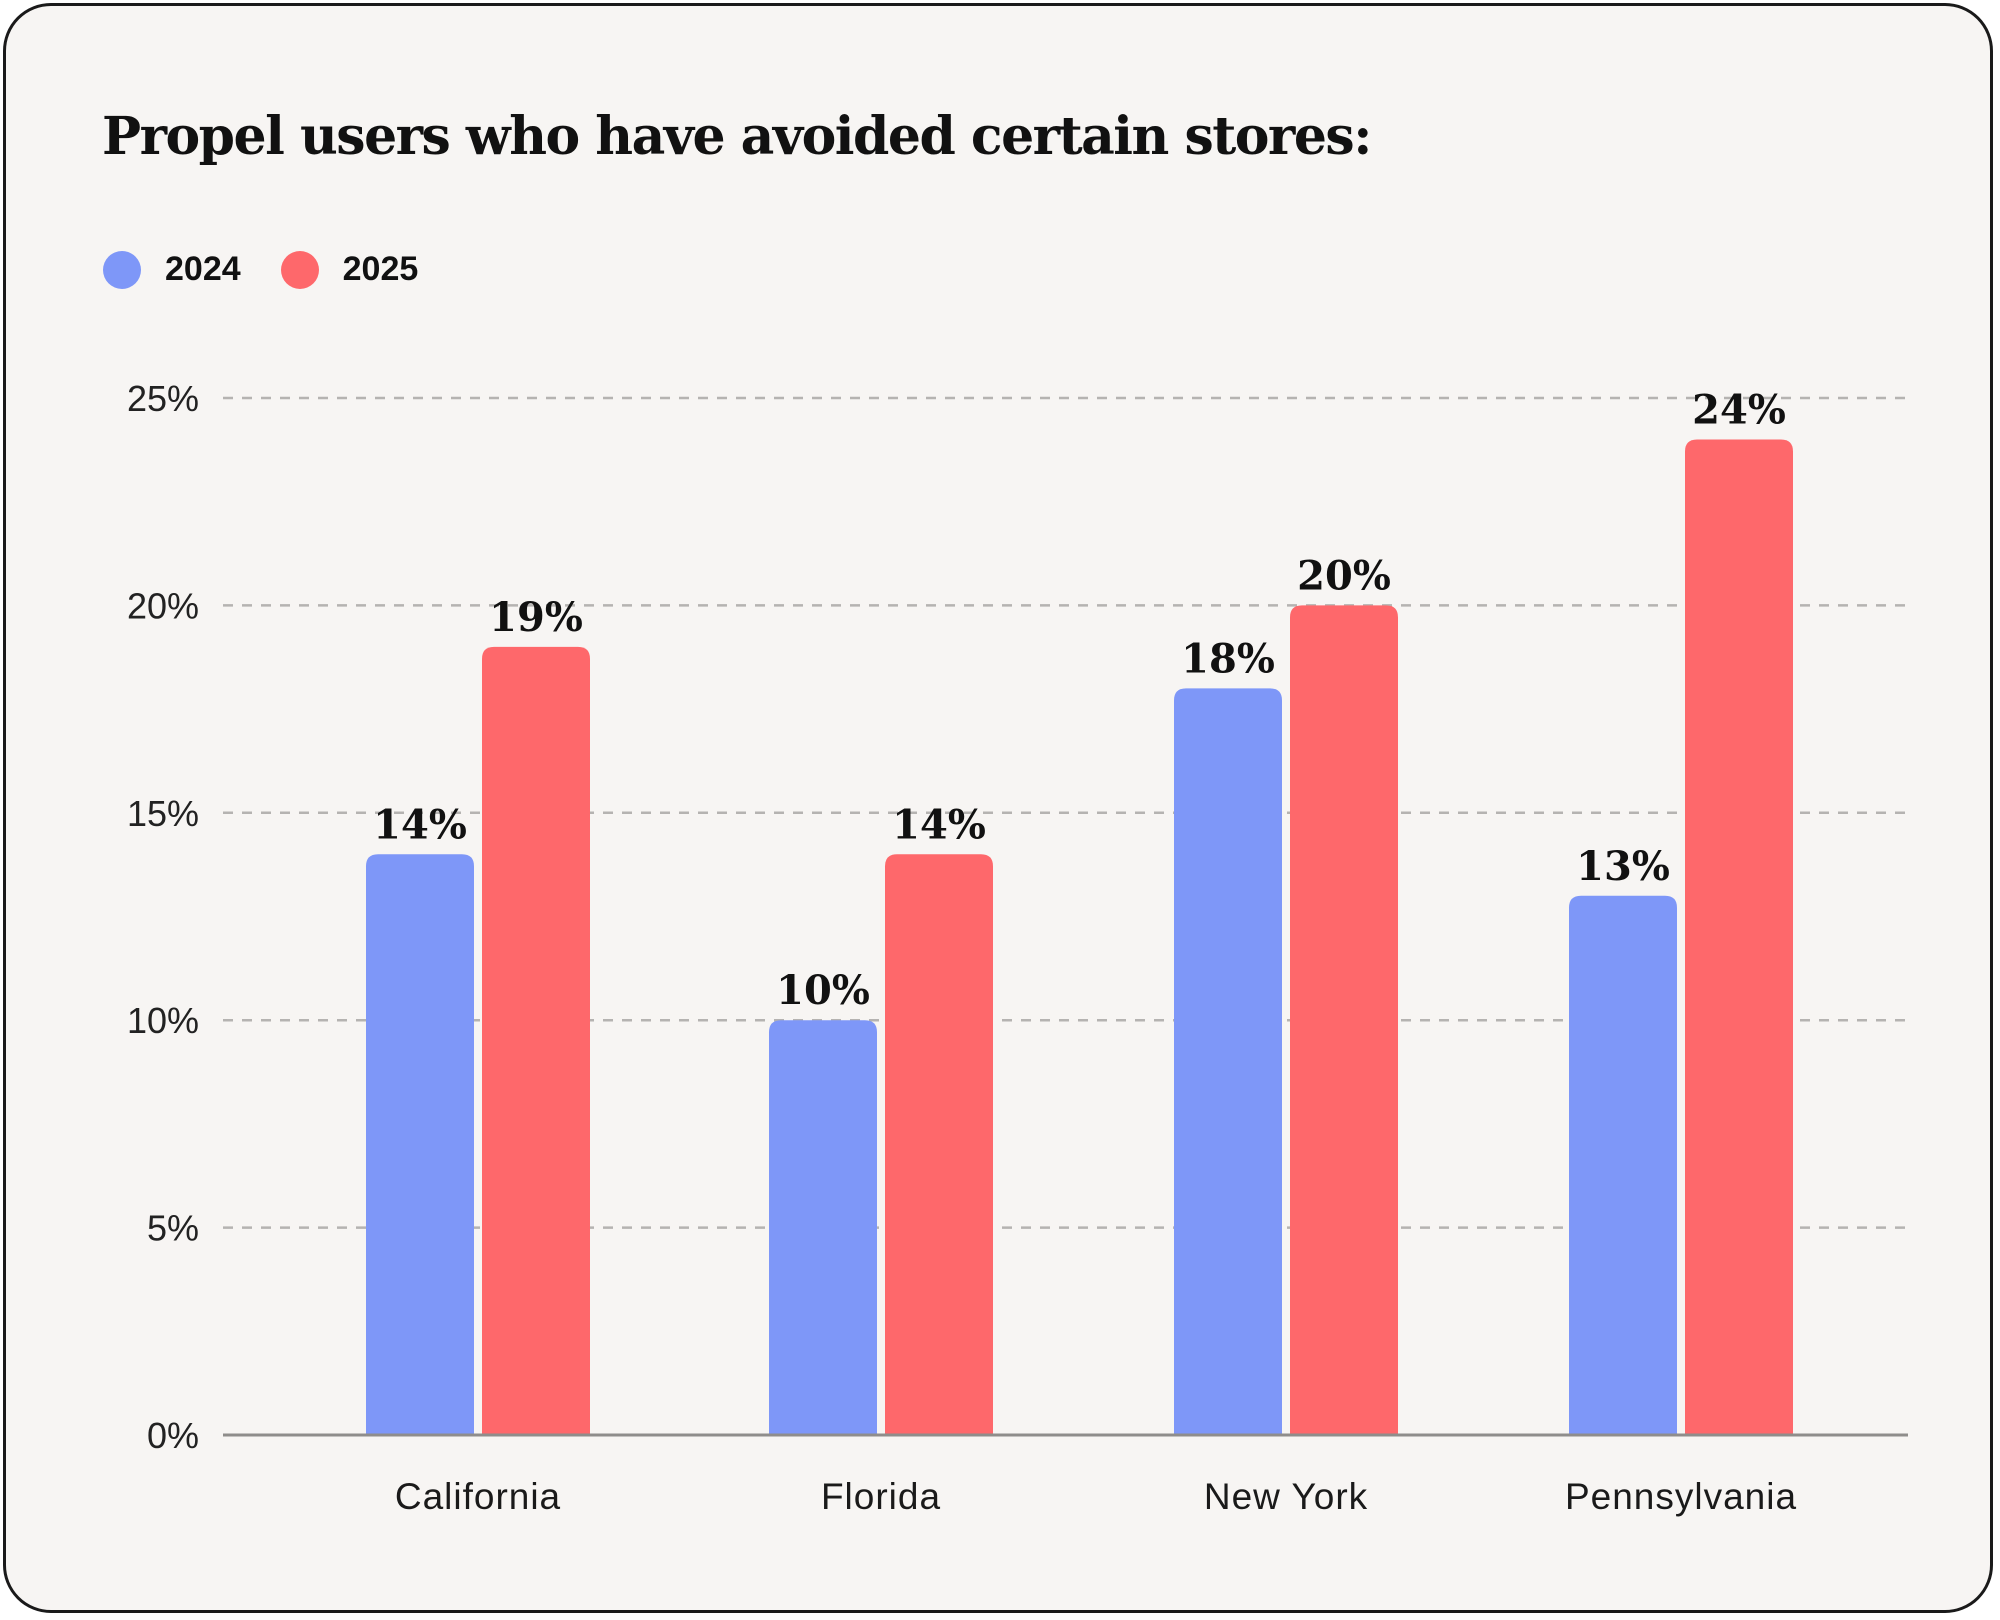  What do you see at coordinates (173, 1228) in the screenshot?
I see `y-tick-label-5: 5%` at bounding box center [173, 1228].